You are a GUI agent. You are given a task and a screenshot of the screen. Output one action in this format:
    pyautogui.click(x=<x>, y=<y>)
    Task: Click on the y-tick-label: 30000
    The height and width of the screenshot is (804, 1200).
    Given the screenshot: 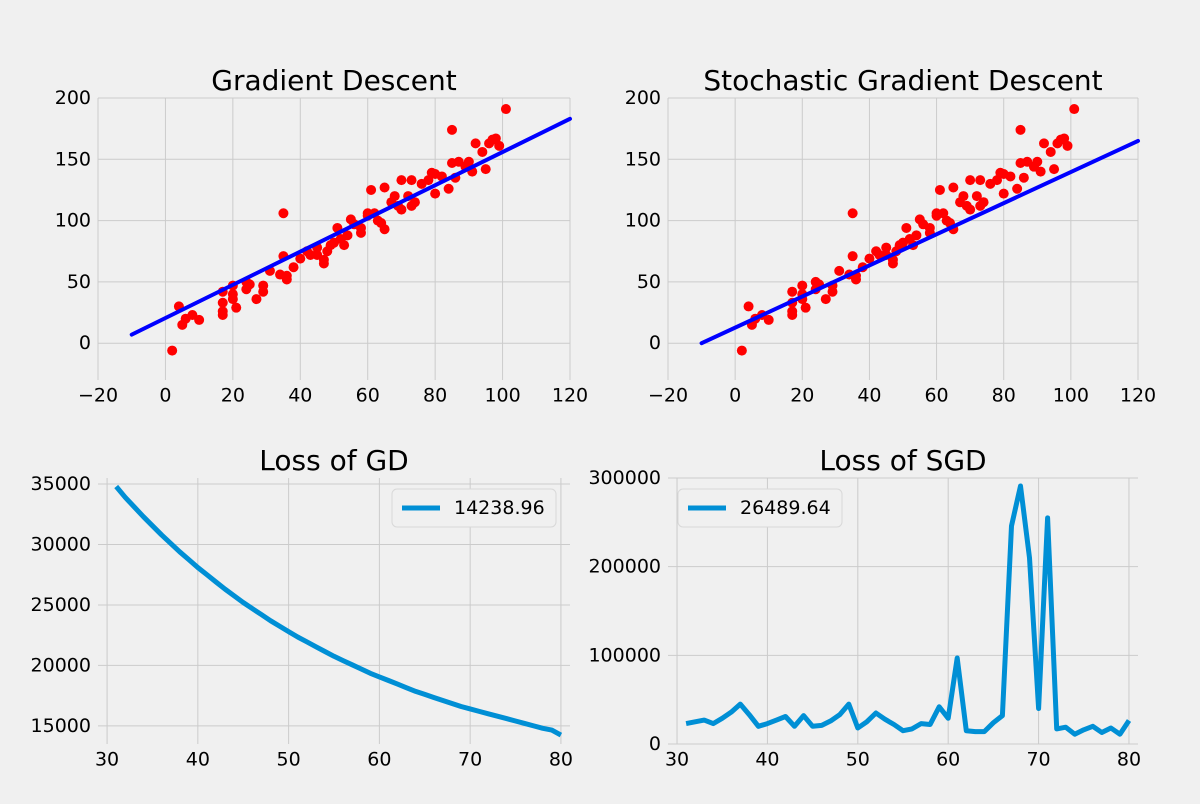 What is the action you would take?
    pyautogui.click(x=61, y=545)
    